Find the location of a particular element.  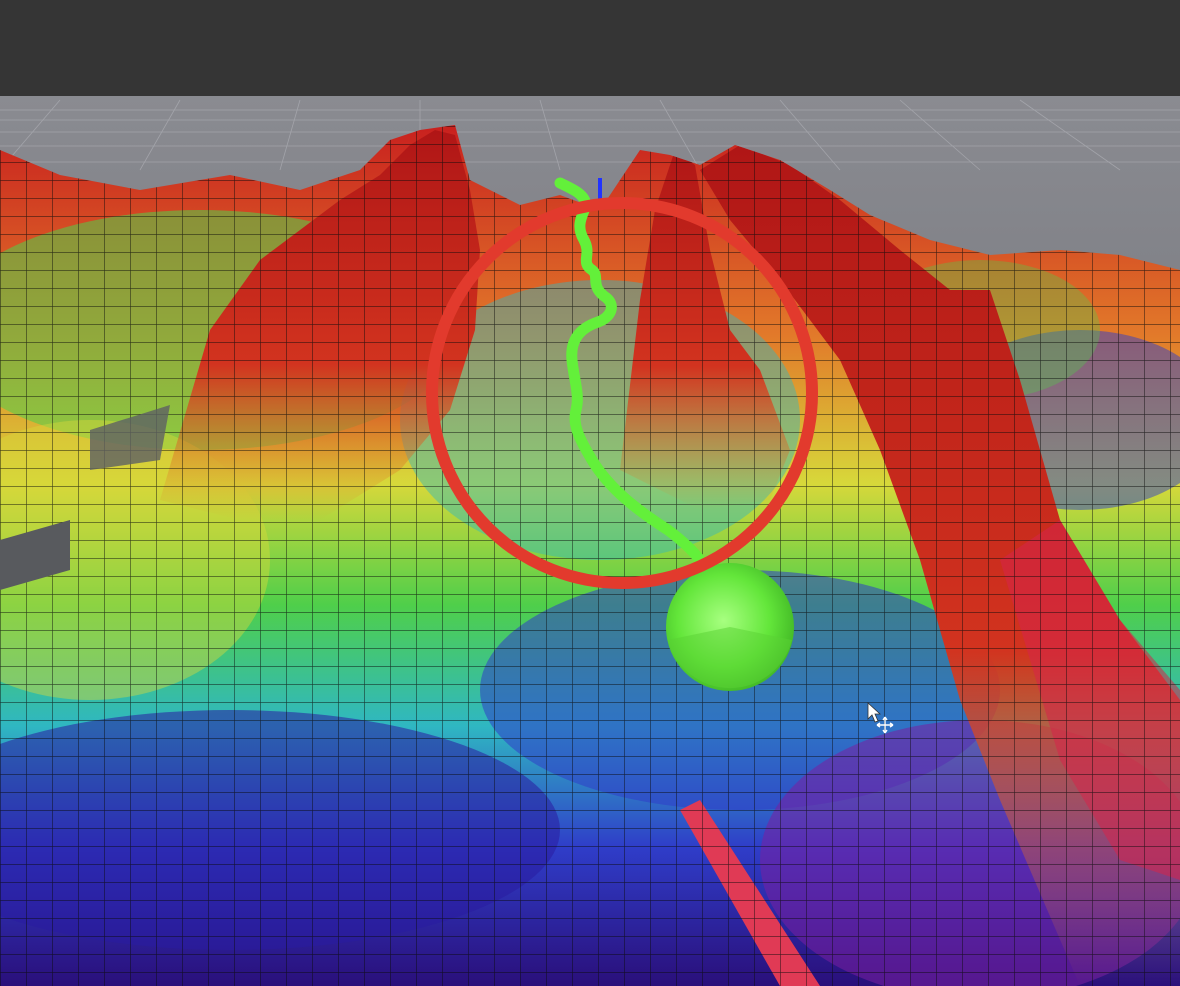

planned-path is located at coordinates (630, 371).